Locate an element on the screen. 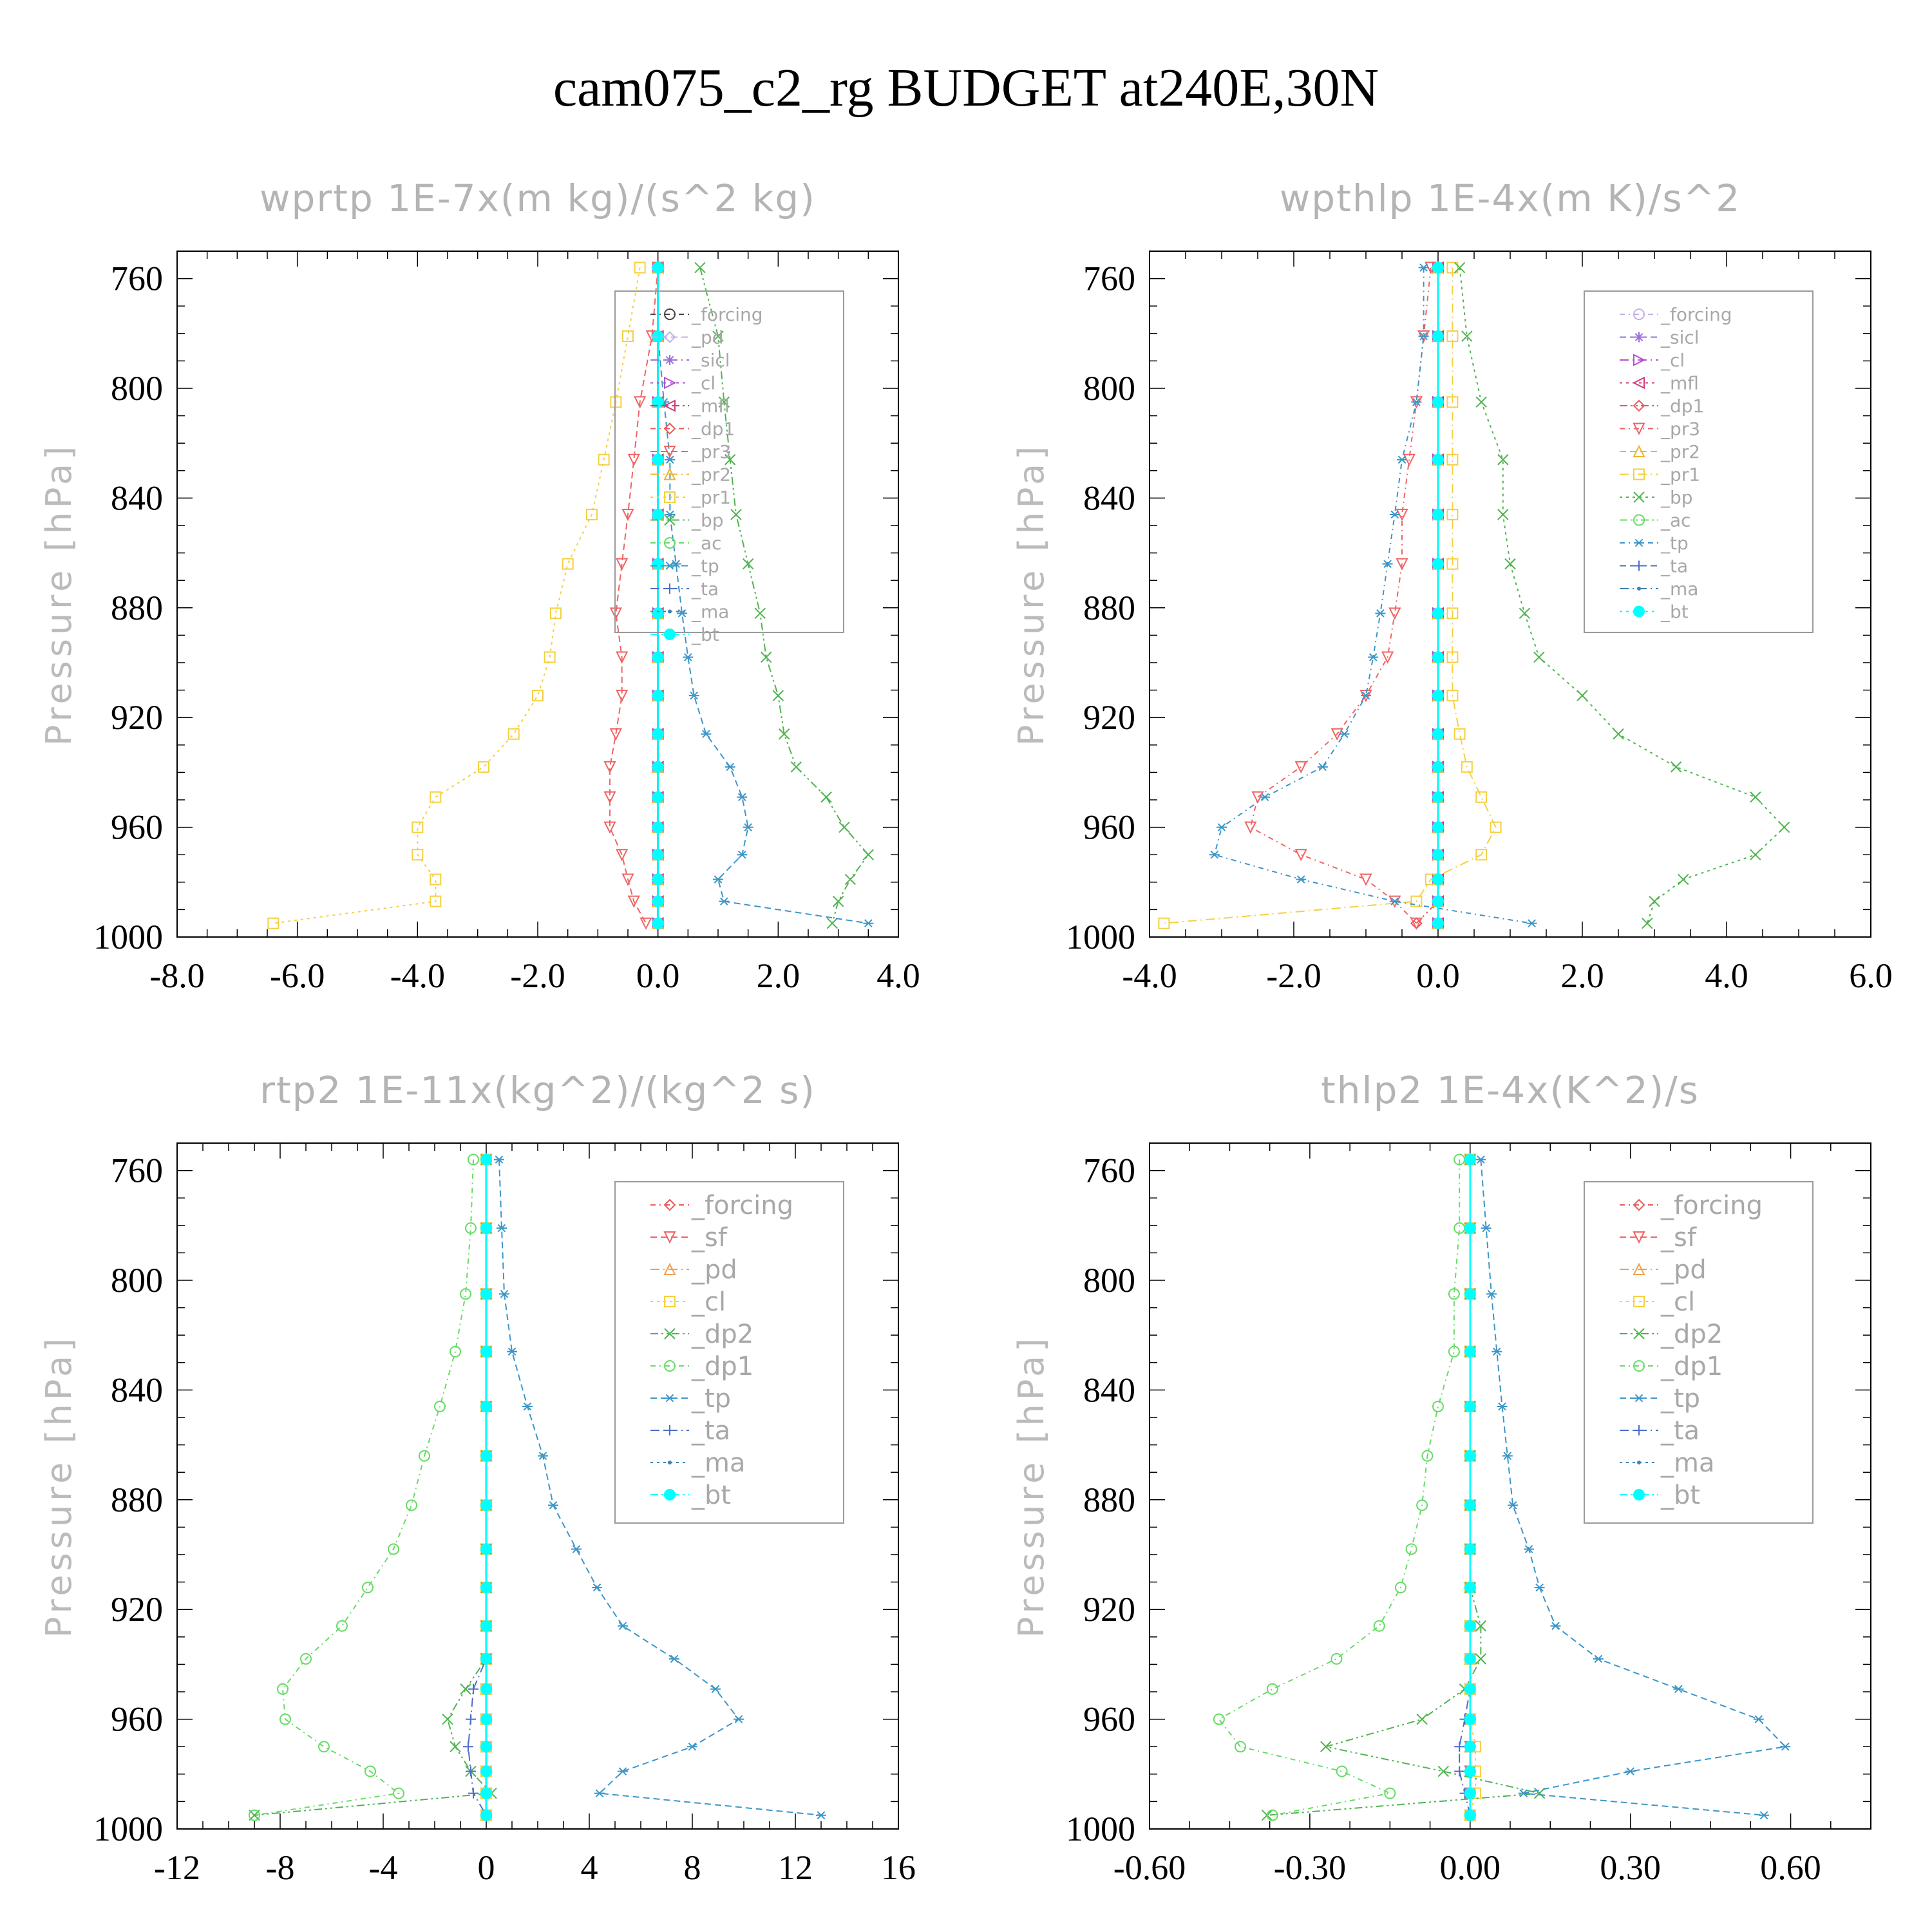 The image size is (1932, 1932). legend-label: _pd is located at coordinates (1684, 1270).